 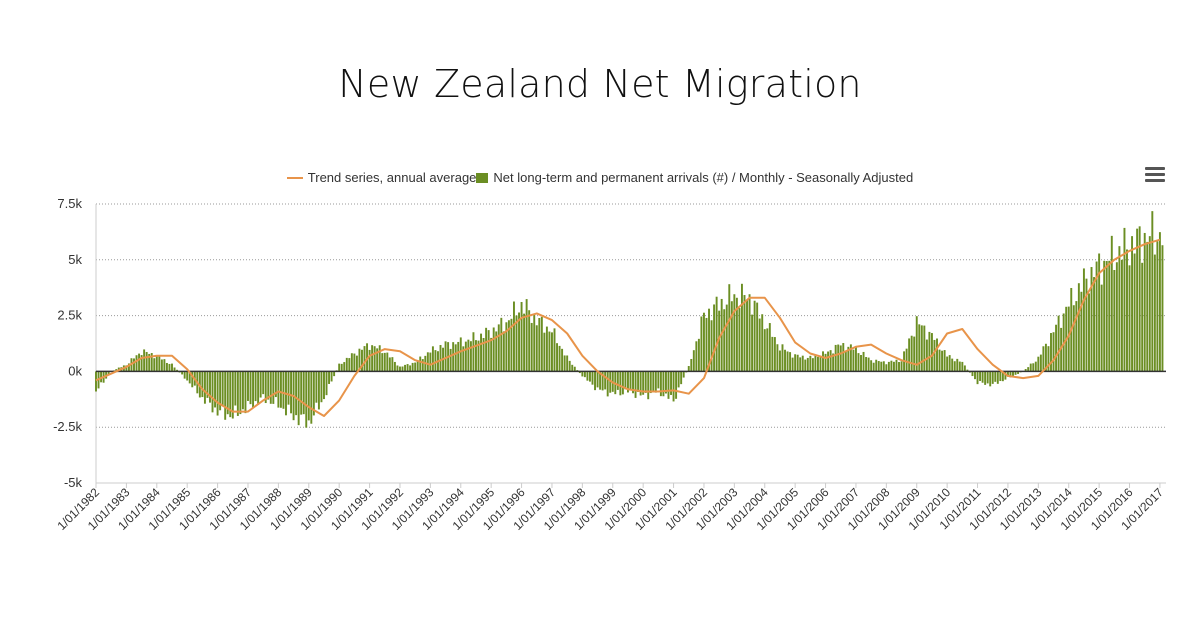 What do you see at coordinates (1155, 175) in the screenshot?
I see `hamburger-menu-icon` at bounding box center [1155, 175].